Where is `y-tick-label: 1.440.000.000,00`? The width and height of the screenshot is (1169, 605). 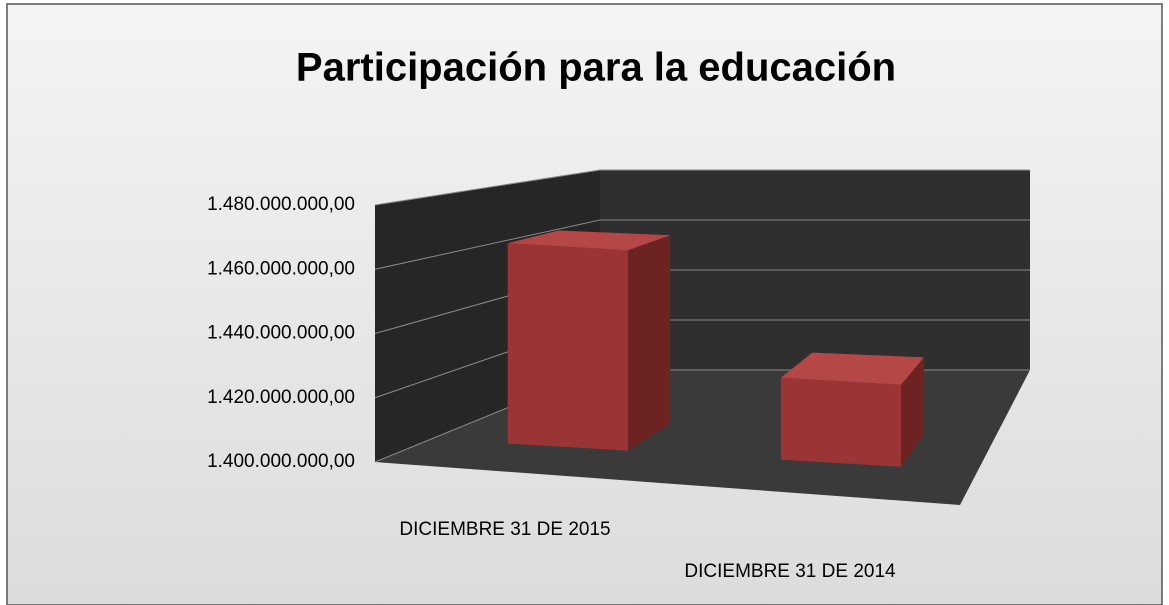 y-tick-label: 1.440.000.000,00 is located at coordinates (281, 333).